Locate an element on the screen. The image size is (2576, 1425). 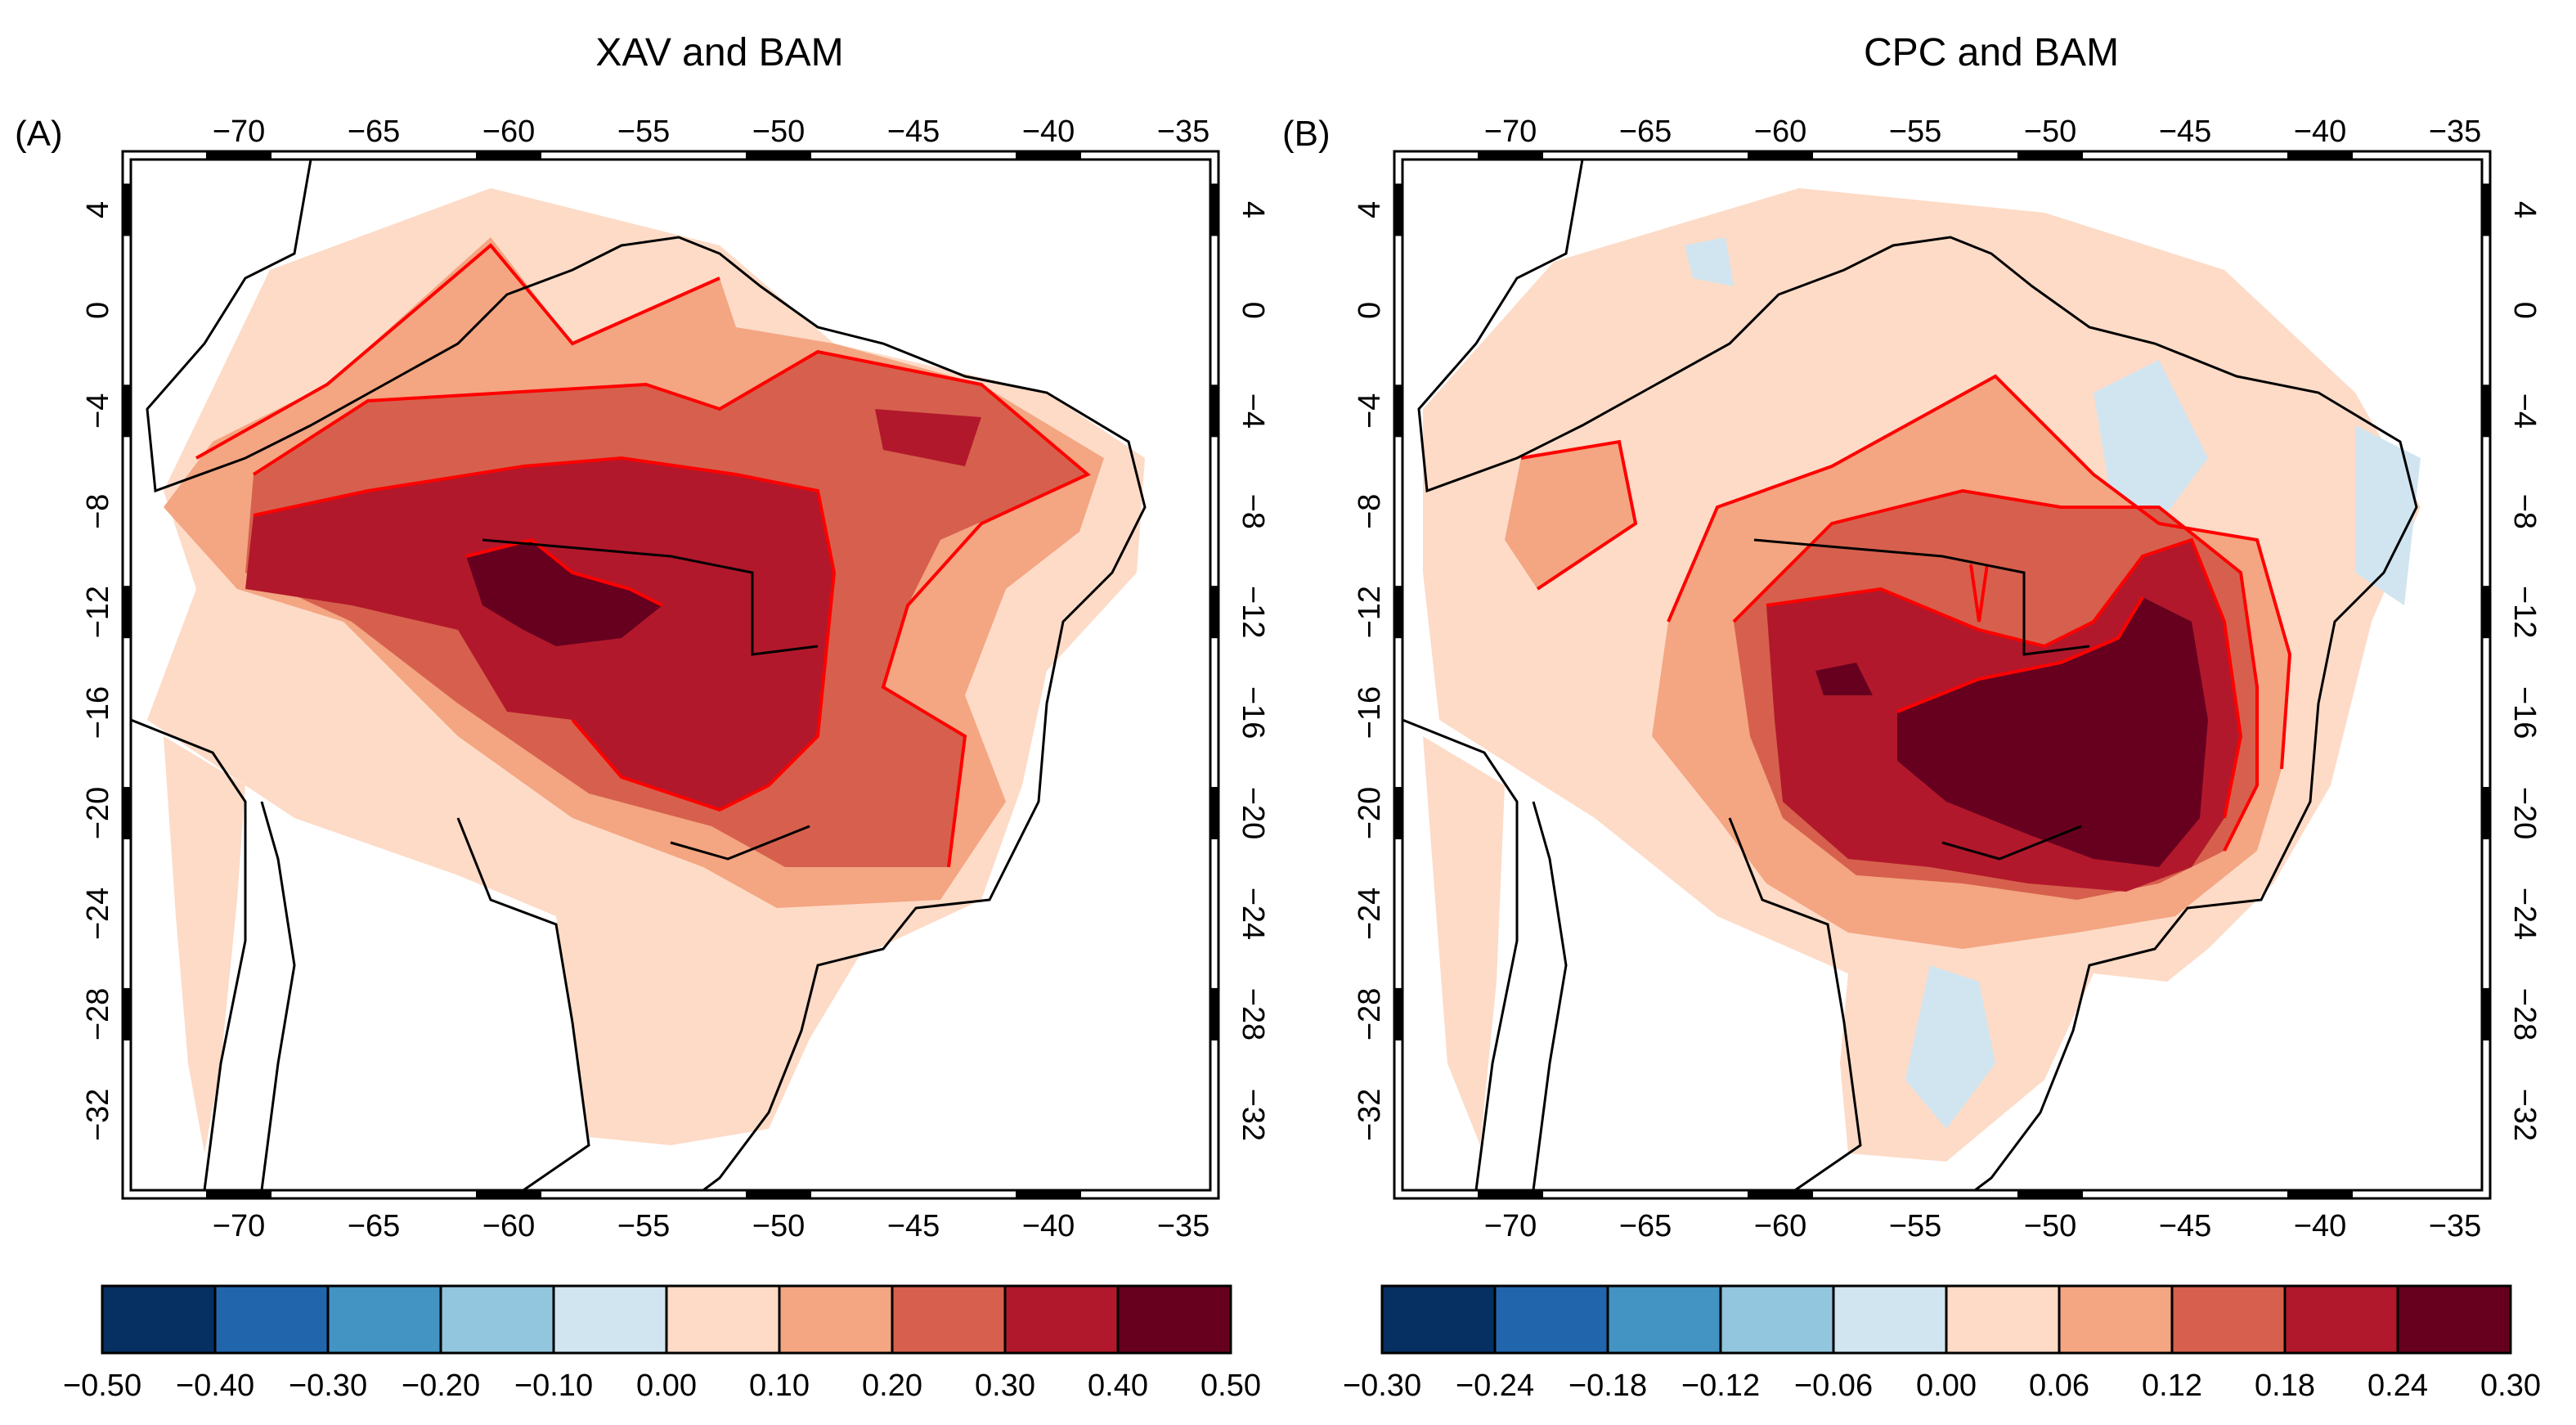
panel-a-label: (A) is located at coordinates (39, 134).